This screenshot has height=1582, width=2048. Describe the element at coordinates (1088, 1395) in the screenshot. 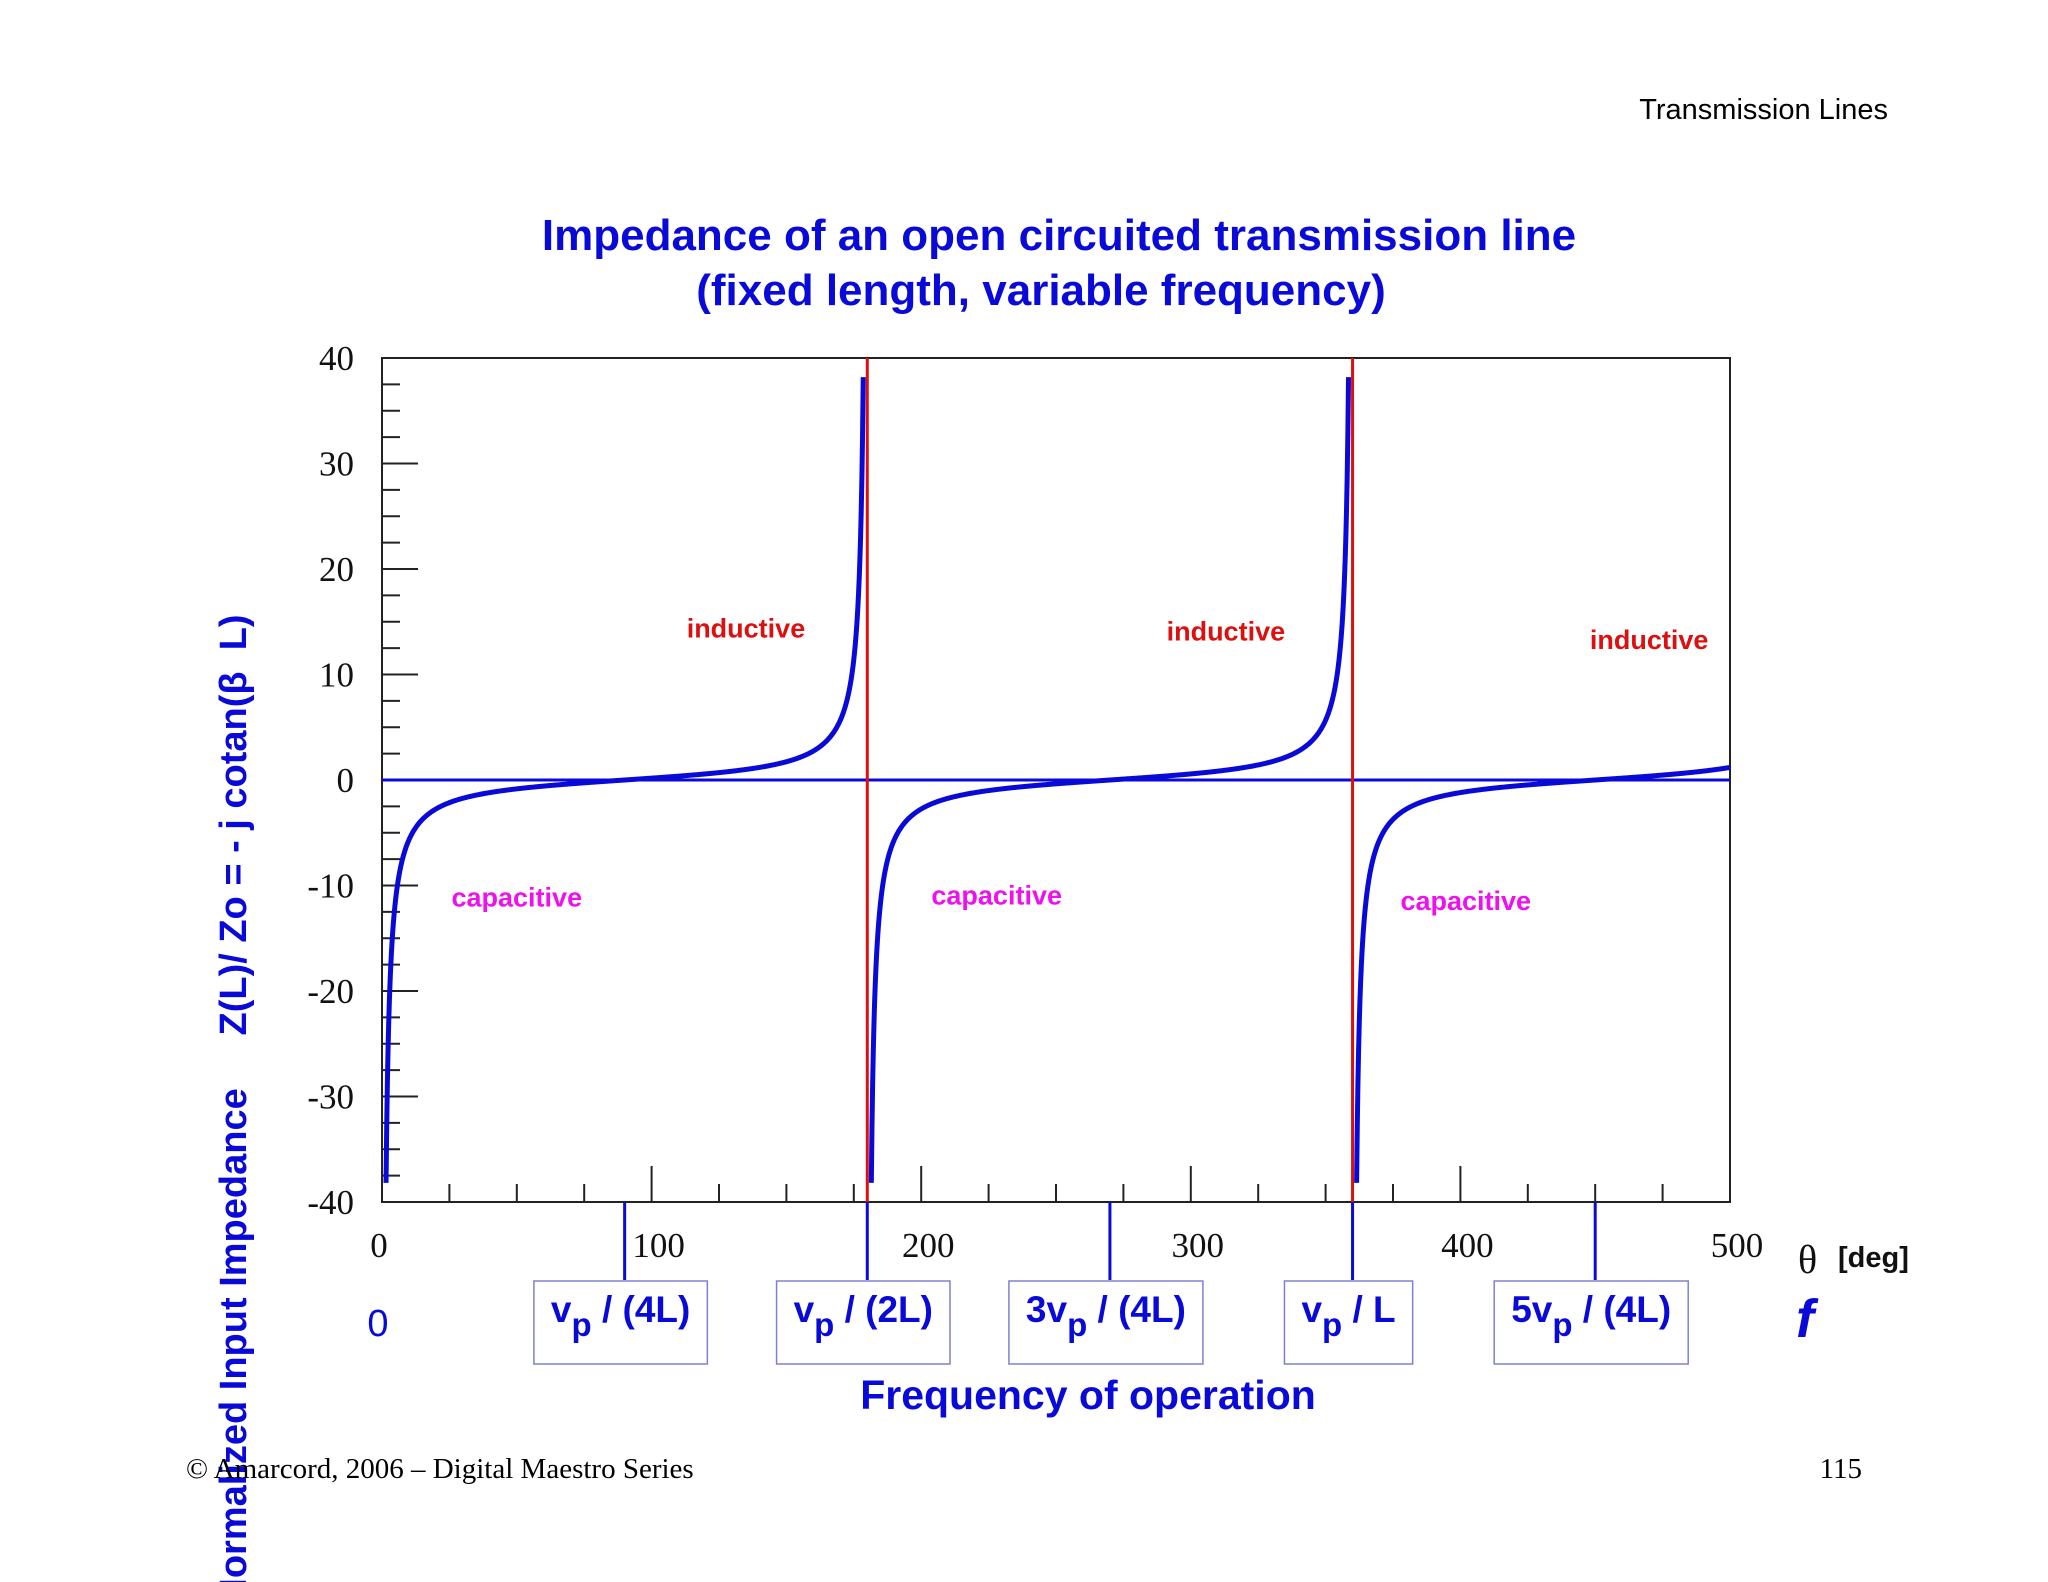

I see `x-axis-label: Frequency of operation` at that location.